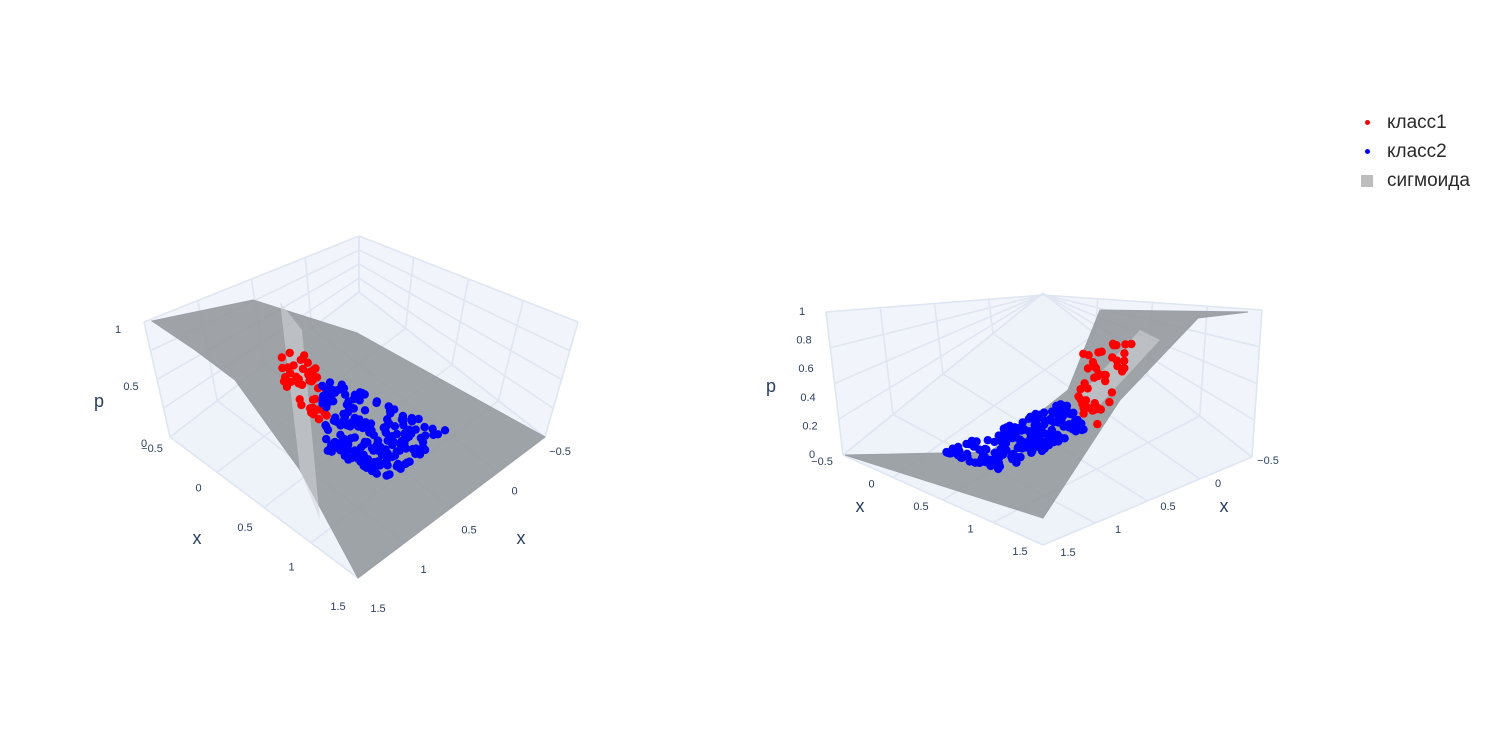 The height and width of the screenshot is (750, 1500). Describe the element at coordinates (1426, 151) in the screenshot. I see `legend-item-class2: класс2` at that location.